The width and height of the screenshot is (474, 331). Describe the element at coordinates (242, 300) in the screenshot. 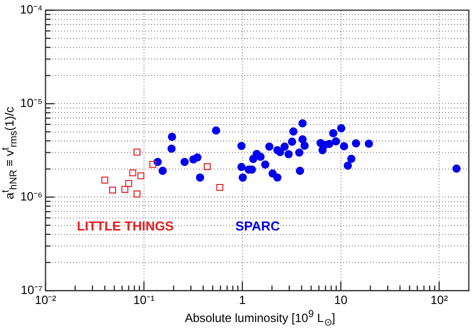

I see `x-tick-label: 1` at that location.